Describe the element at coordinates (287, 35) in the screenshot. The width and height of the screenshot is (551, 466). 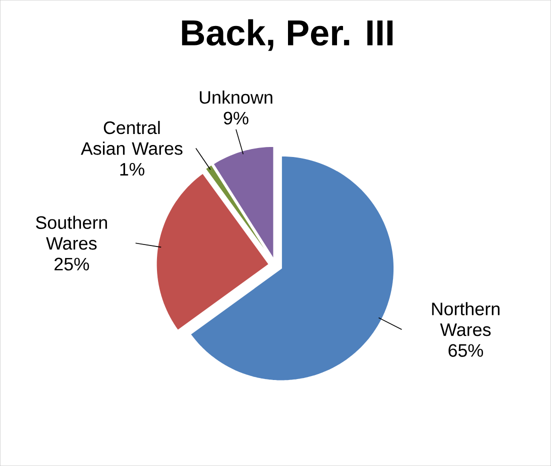
I see `chart-title: Back, Per. III` at that location.